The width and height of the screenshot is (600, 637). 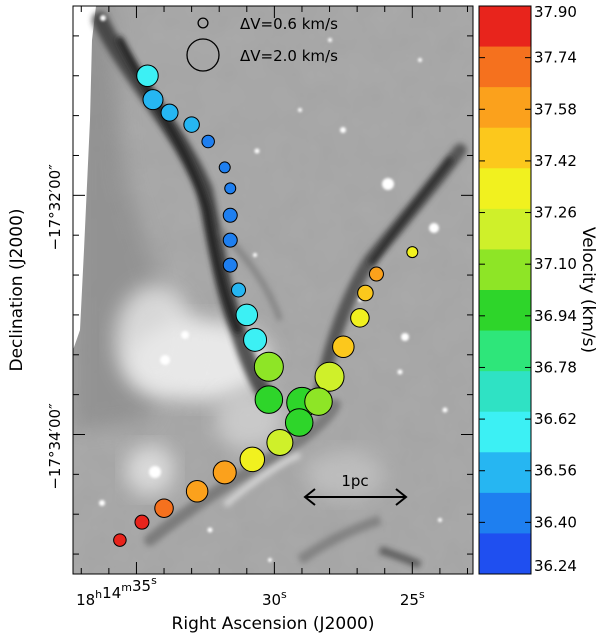 What do you see at coordinates (273, 624) in the screenshot?
I see `x-axis-title: Right Ascension (J2000)` at bounding box center [273, 624].